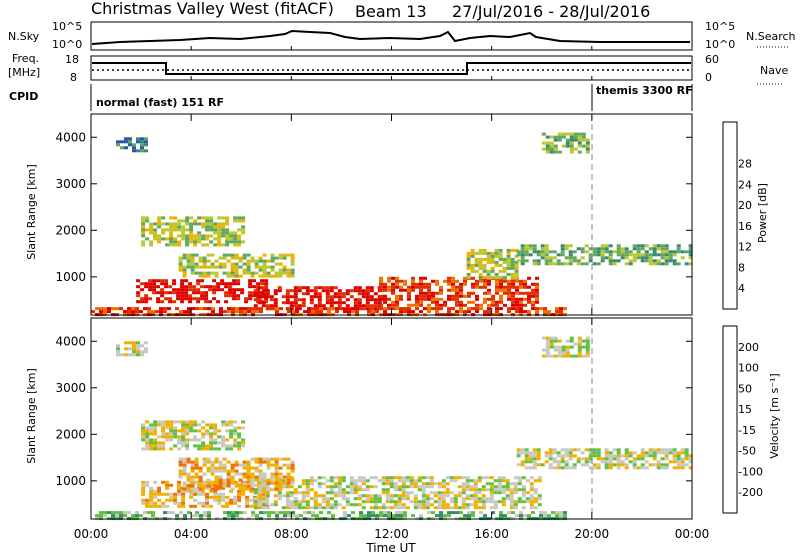  I want to click on velocity-ylabel: Slant Range [km], so click(31, 416).